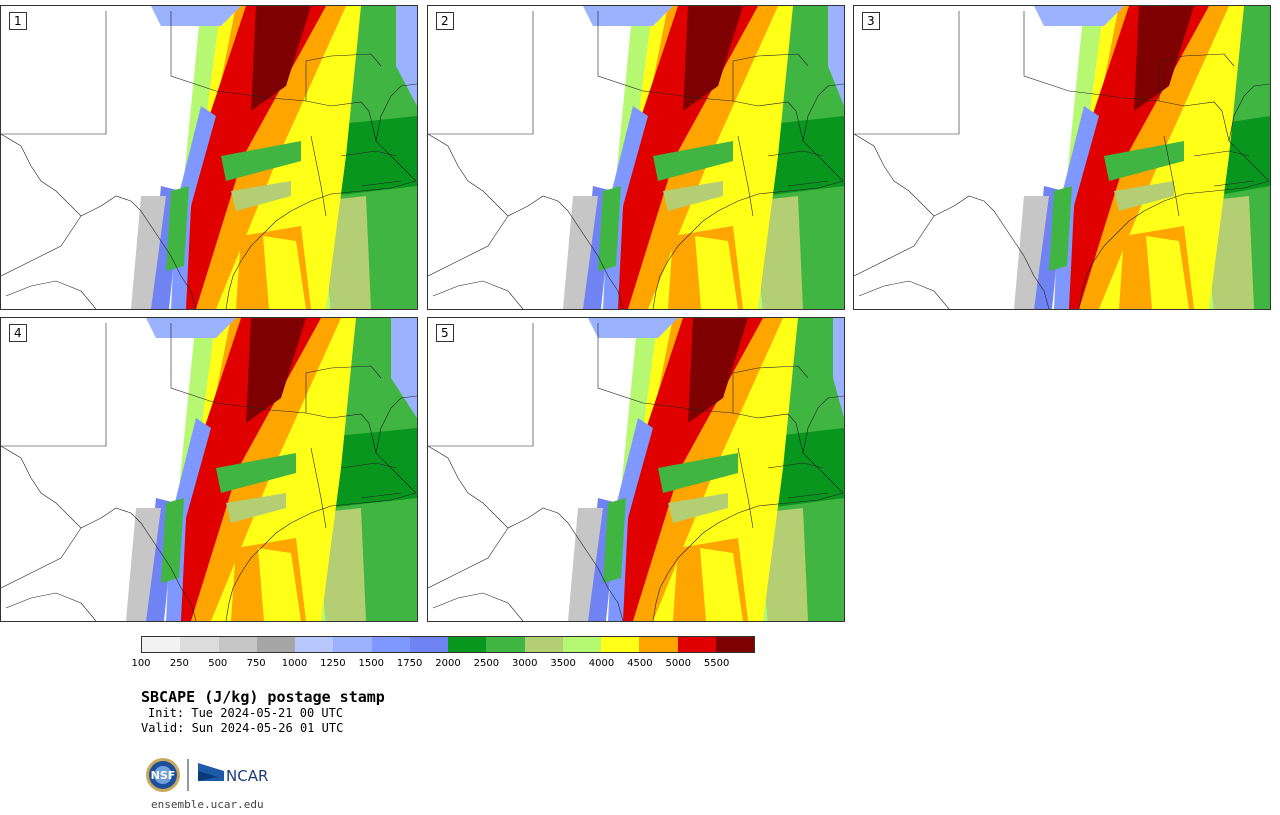 This screenshot has height=815, width=1280. I want to click on colorbar-tick-label: 3500, so click(563, 663).